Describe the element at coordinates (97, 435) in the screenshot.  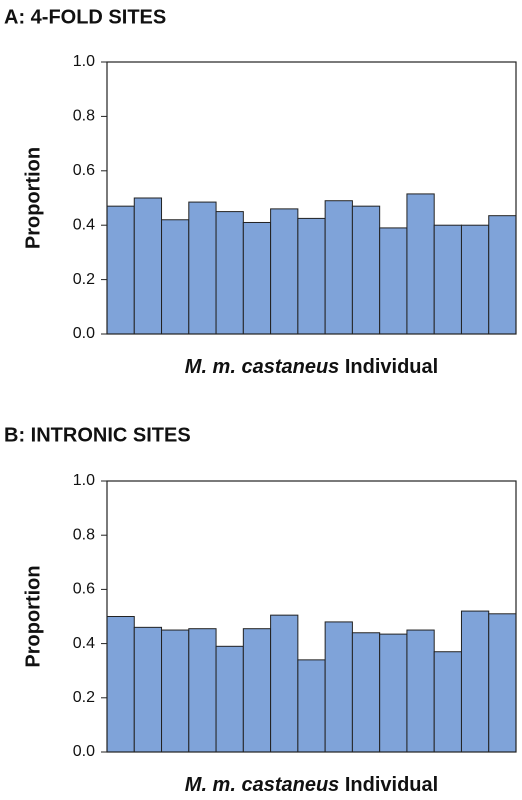
I see `chart-title: B: INTRONIC SITES` at that location.